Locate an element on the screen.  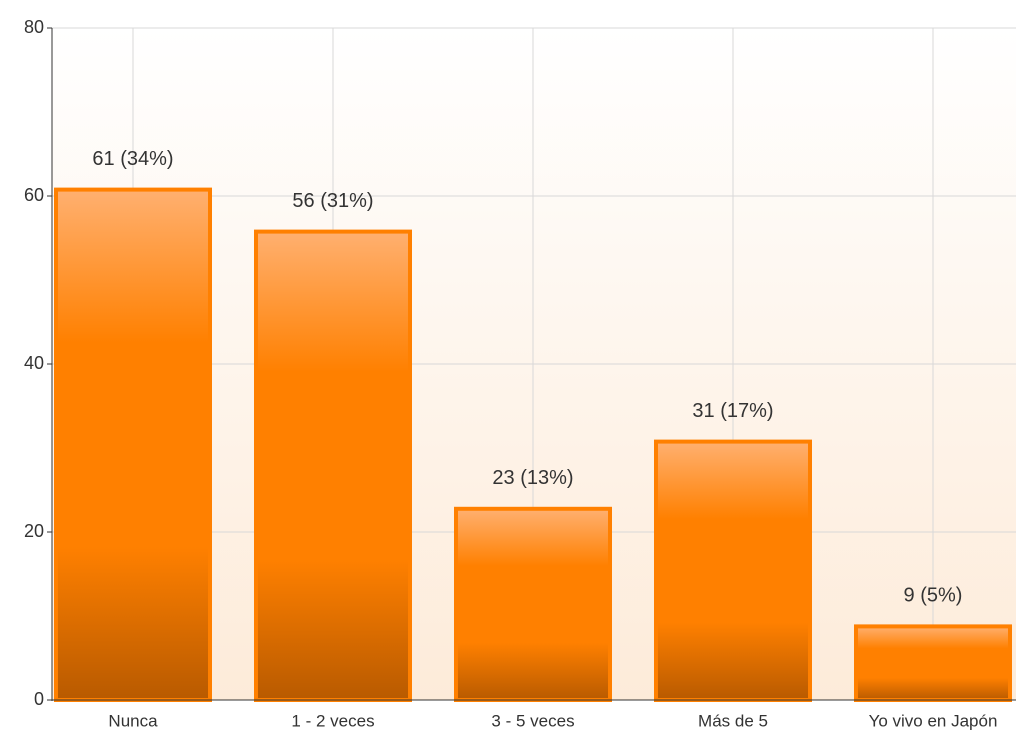
data-label: 61 (34%) is located at coordinates (132, 159).